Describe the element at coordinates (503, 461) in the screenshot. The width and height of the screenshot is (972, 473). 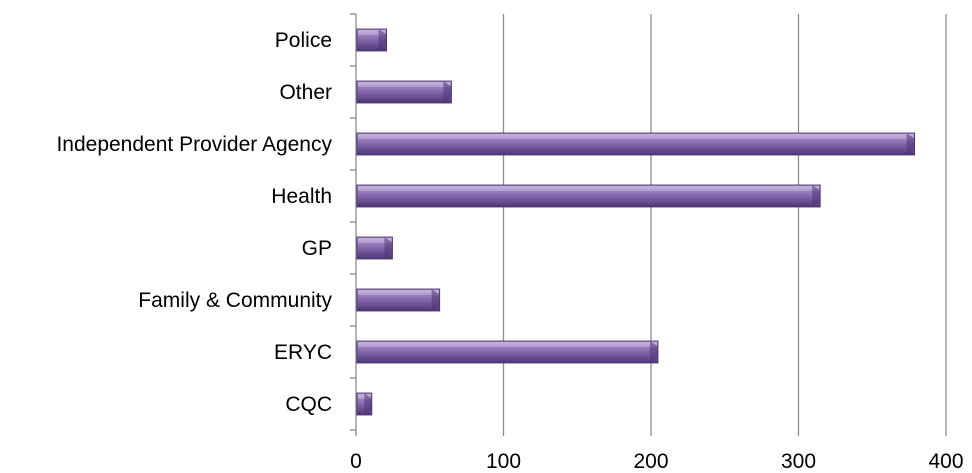
I see `x-tick-label-100: 100` at that location.